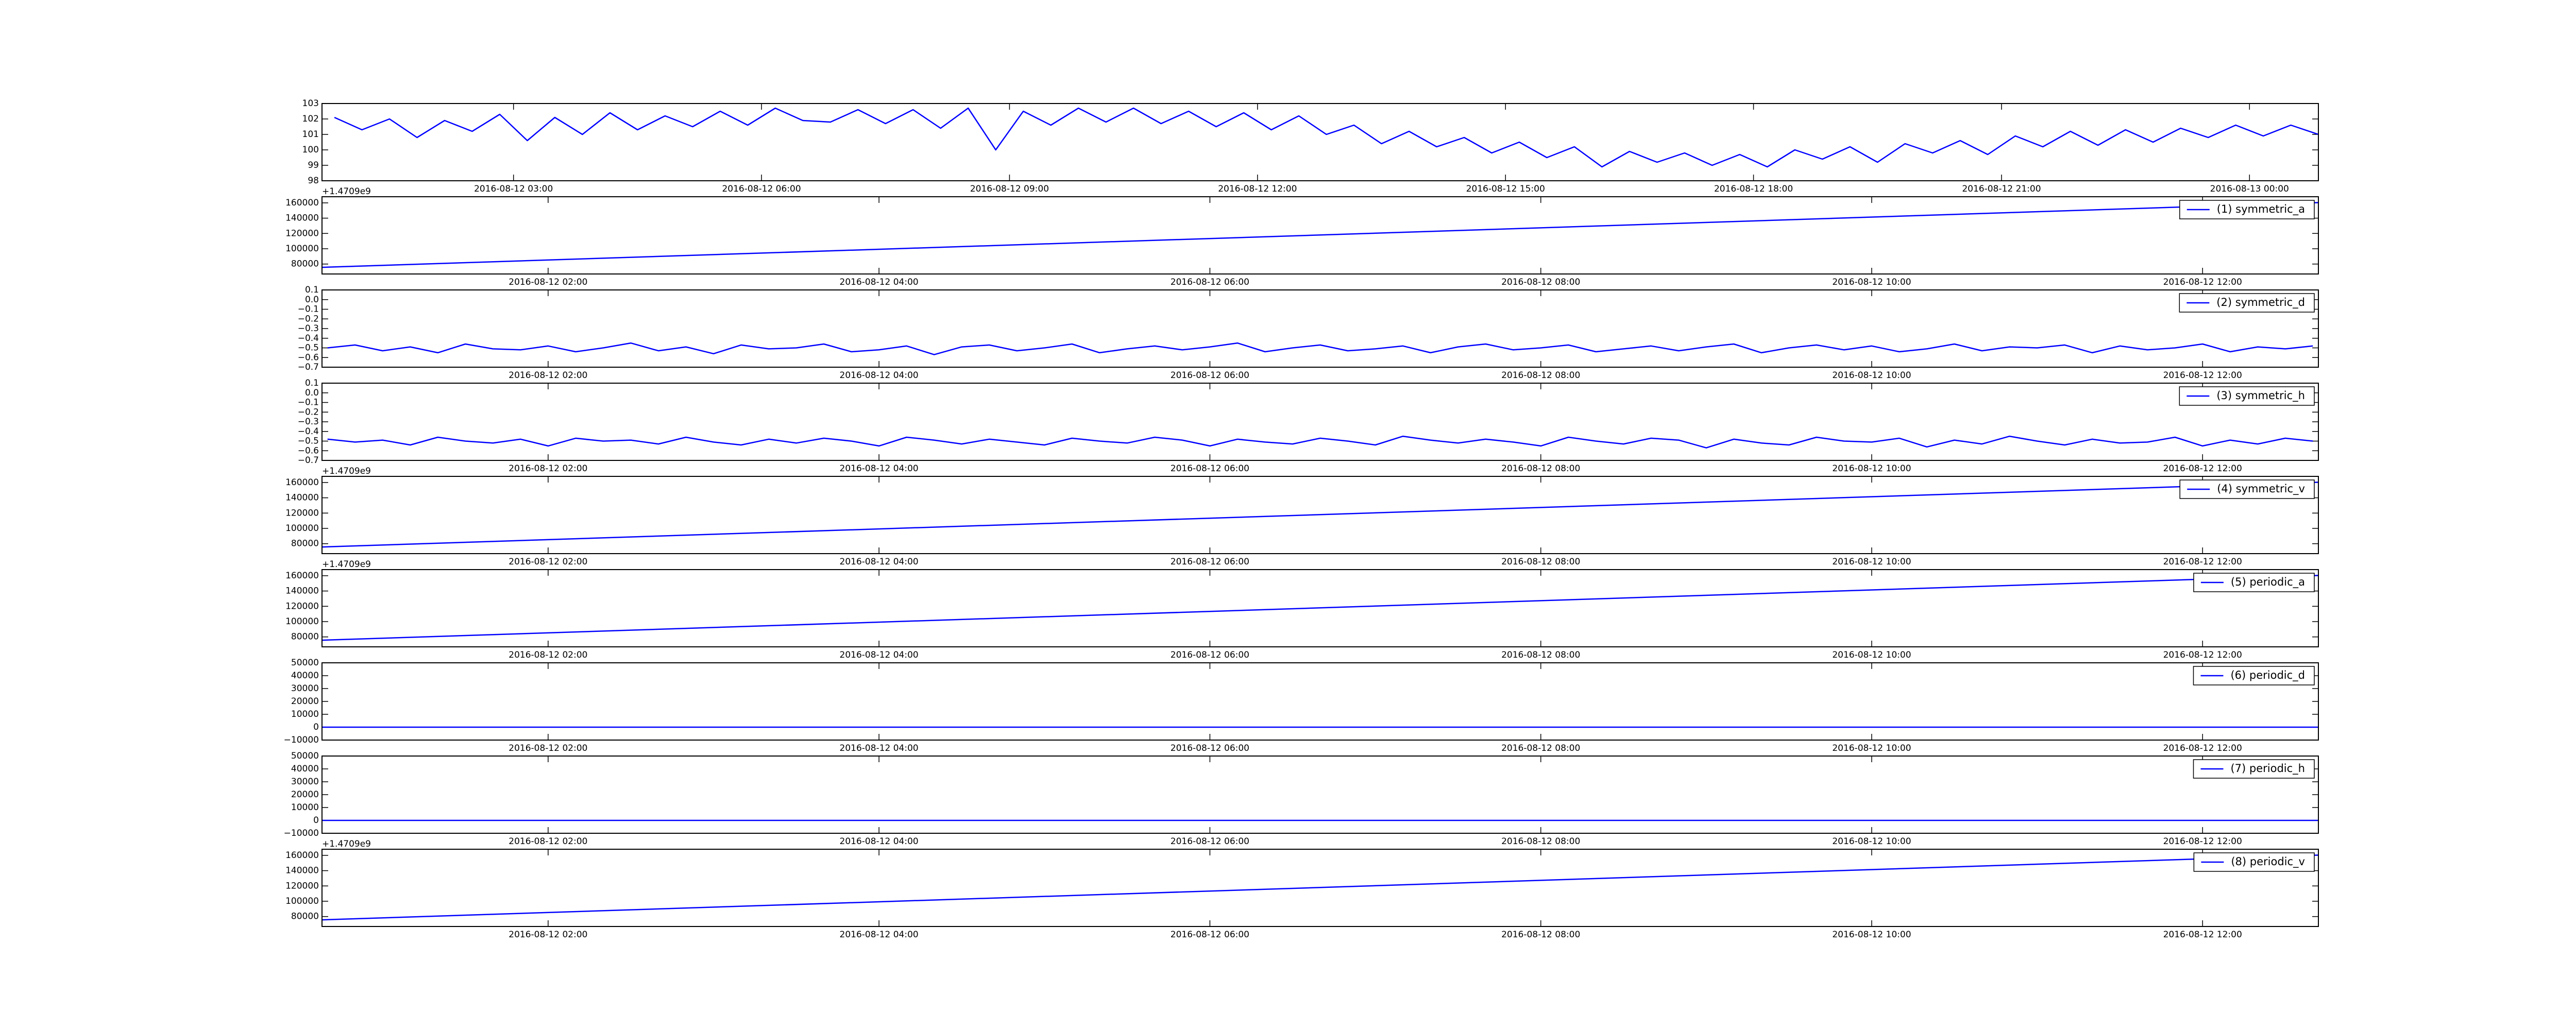 The image size is (2576, 1030). What do you see at coordinates (308, 431) in the screenshot?
I see `y-tick-label: −0.4` at bounding box center [308, 431].